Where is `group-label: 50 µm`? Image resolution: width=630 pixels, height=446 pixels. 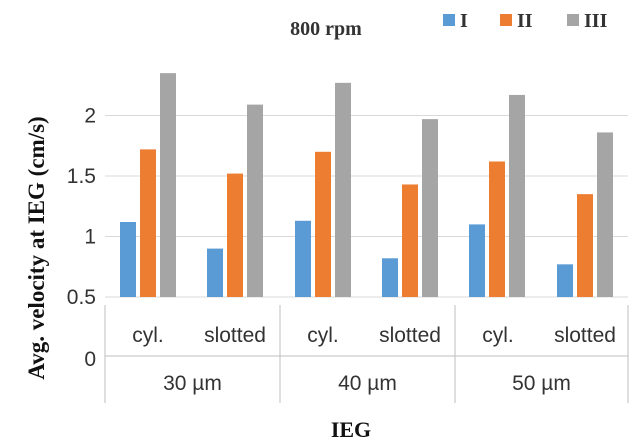
group-label: 50 µm is located at coordinates (541, 383).